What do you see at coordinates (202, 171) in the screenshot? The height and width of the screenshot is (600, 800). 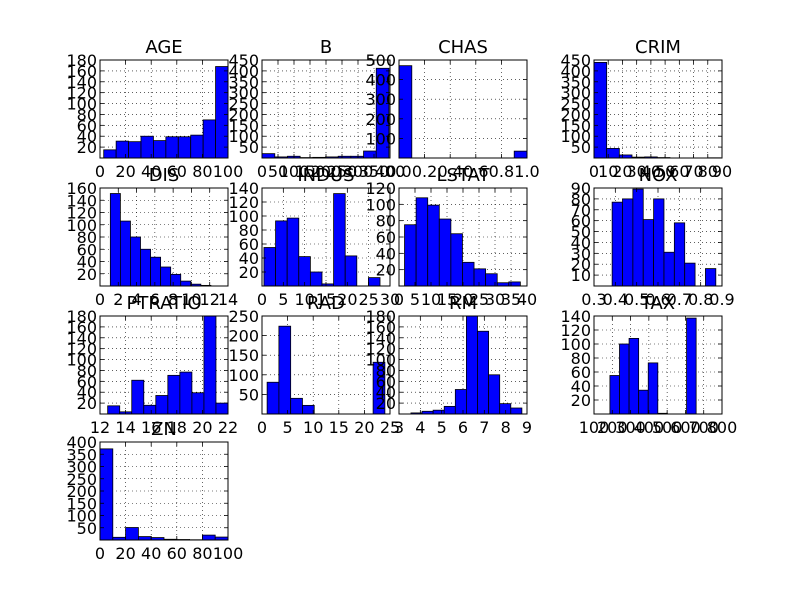 I see `x-tick-label: 80` at bounding box center [202, 171].